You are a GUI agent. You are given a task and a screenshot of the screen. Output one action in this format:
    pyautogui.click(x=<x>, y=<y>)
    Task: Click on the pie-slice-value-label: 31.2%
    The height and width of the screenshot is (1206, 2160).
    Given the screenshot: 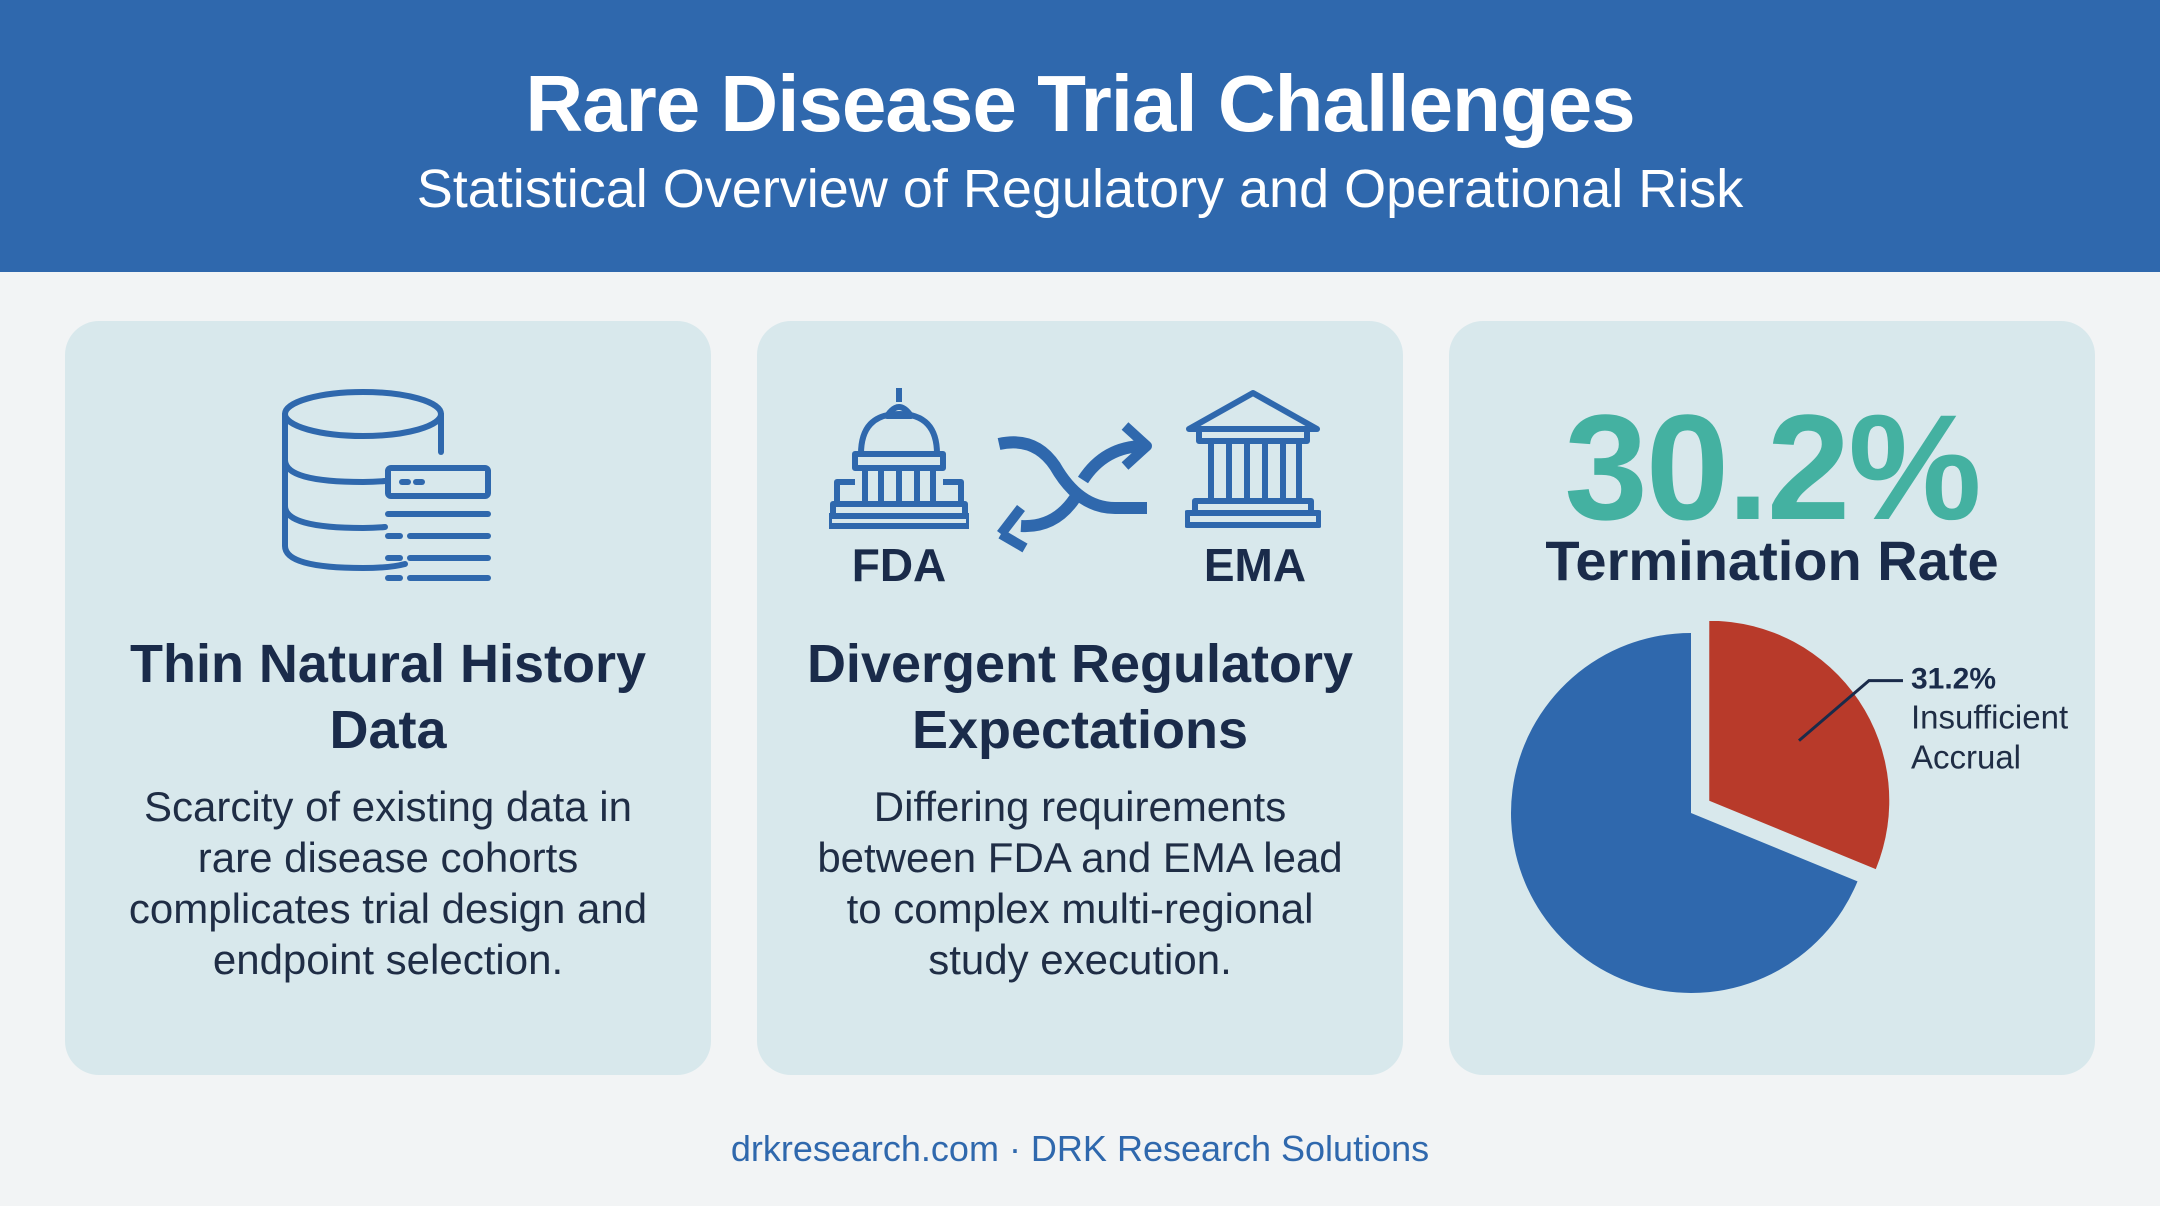 What is the action you would take?
    pyautogui.click(x=1953, y=679)
    